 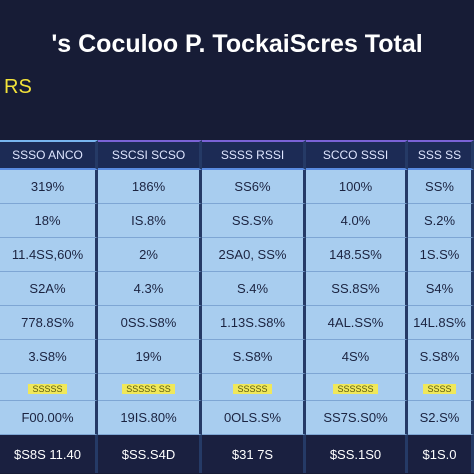 I want to click on table-cell: SSSS, so click(x=441, y=387).